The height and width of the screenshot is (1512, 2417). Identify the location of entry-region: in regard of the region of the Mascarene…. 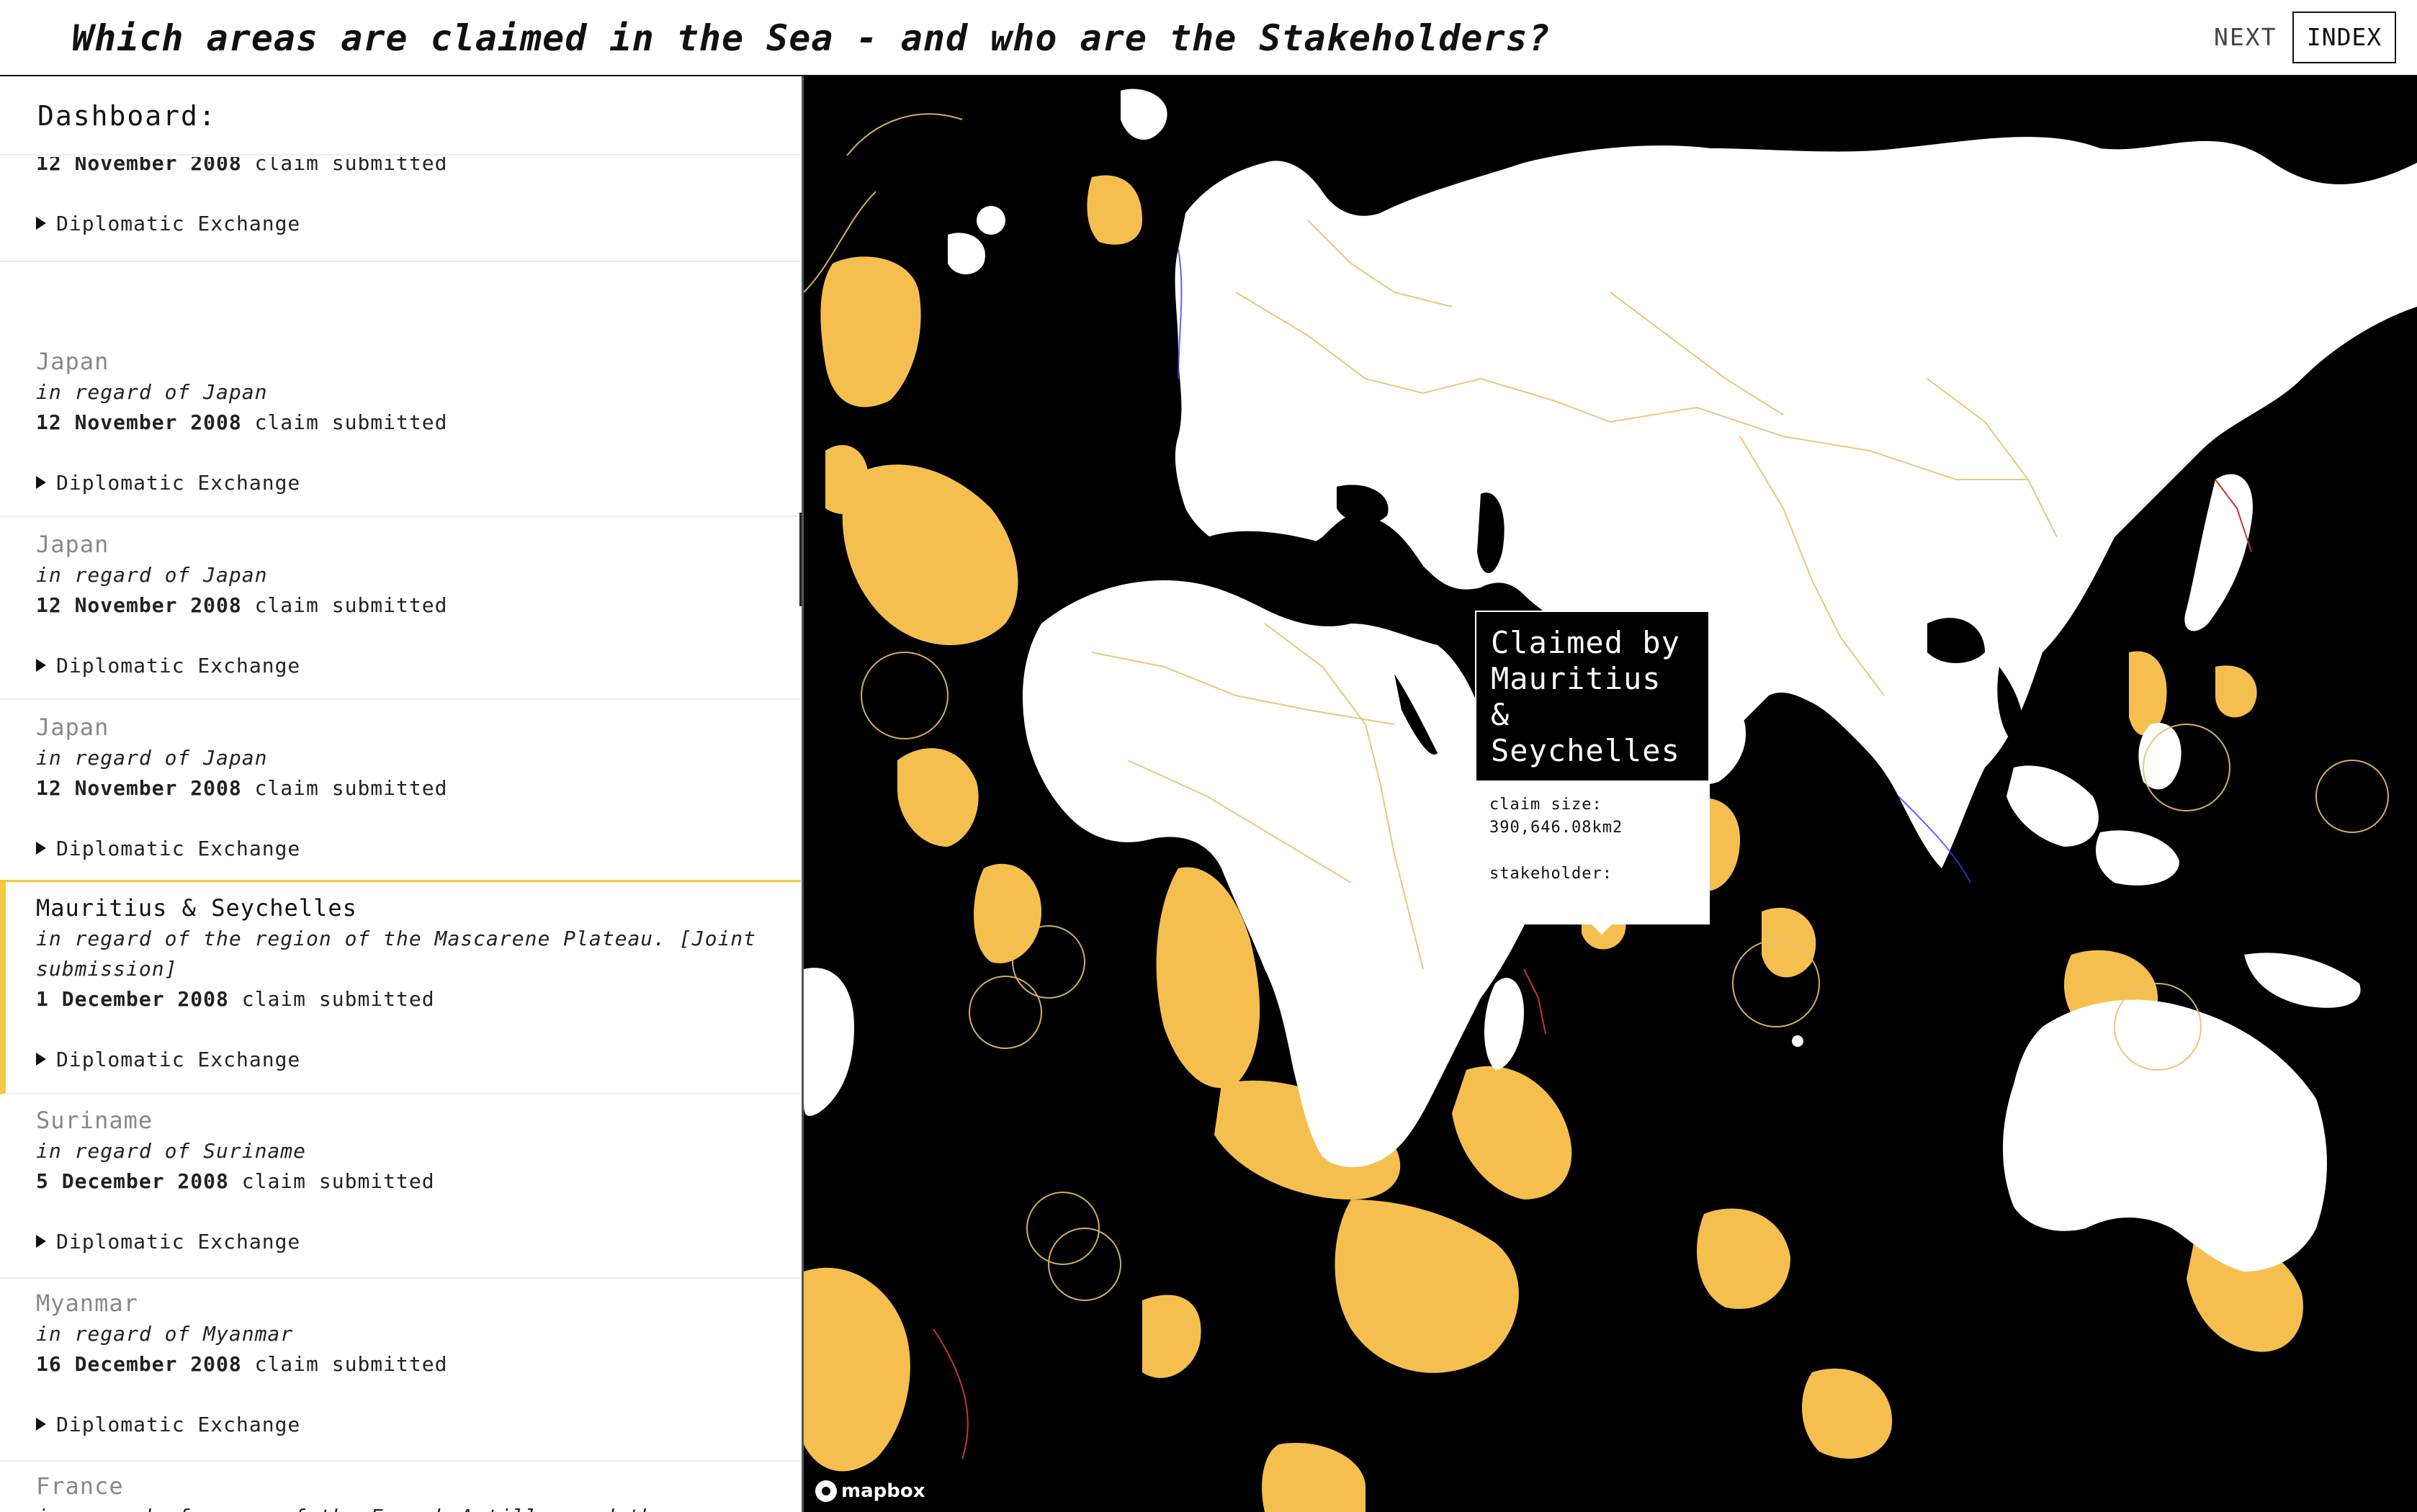
(396, 954).